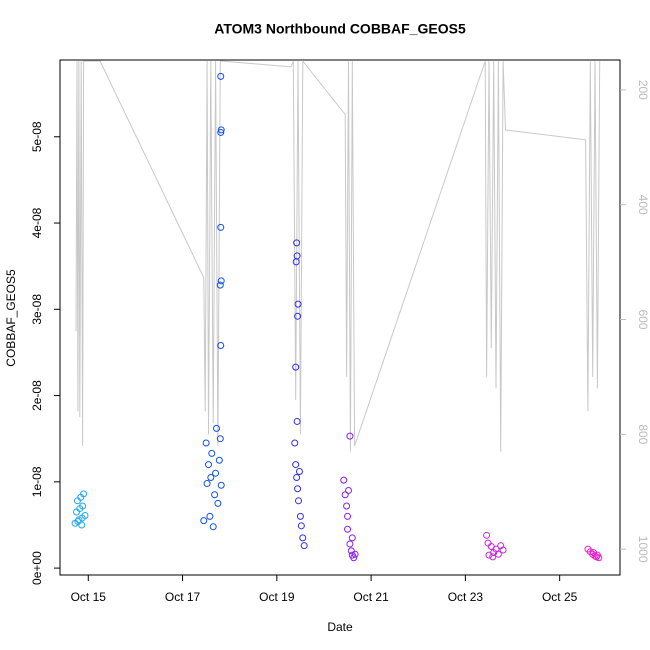 The width and height of the screenshot is (650, 650). What do you see at coordinates (277, 597) in the screenshot?
I see `x-tick-label: Oct 19` at bounding box center [277, 597].